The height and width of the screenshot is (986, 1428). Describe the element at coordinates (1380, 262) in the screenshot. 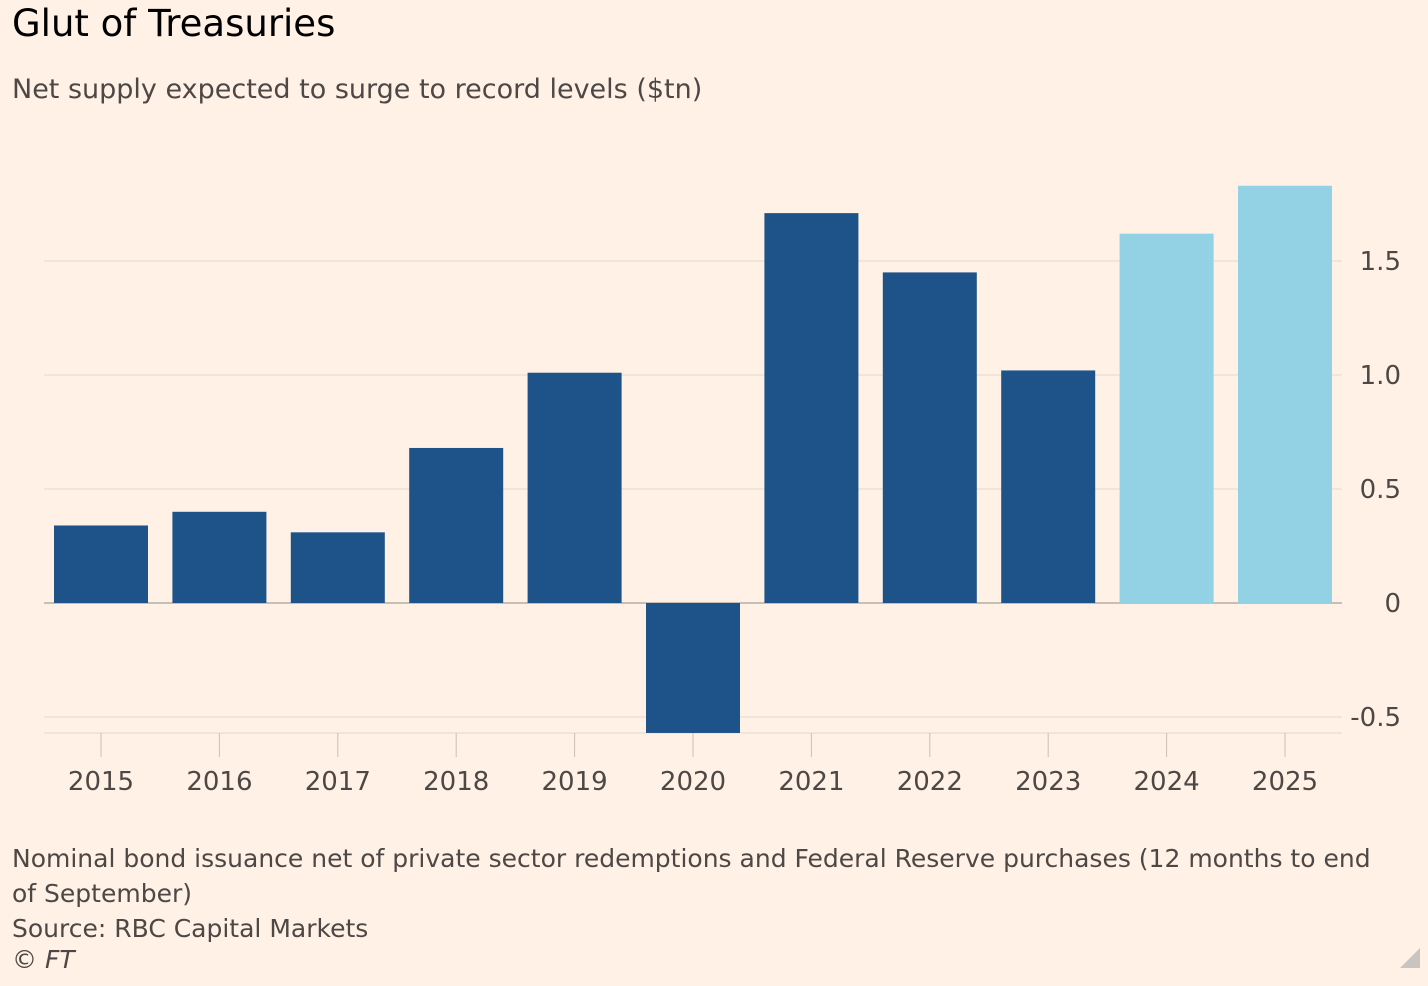

I see `y-tick-label: 1.5` at that location.